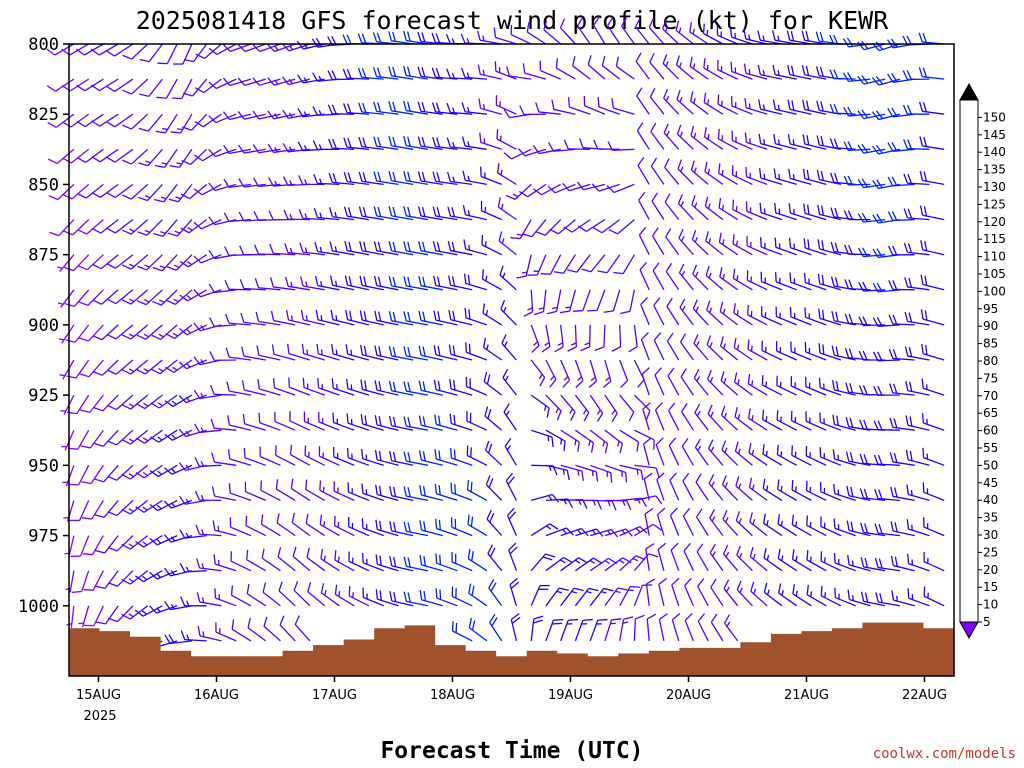 Image resolution: width=1024 pixels, height=768 pixels. Describe the element at coordinates (990, 326) in the screenshot. I see `colorbar-label: 90` at that location.